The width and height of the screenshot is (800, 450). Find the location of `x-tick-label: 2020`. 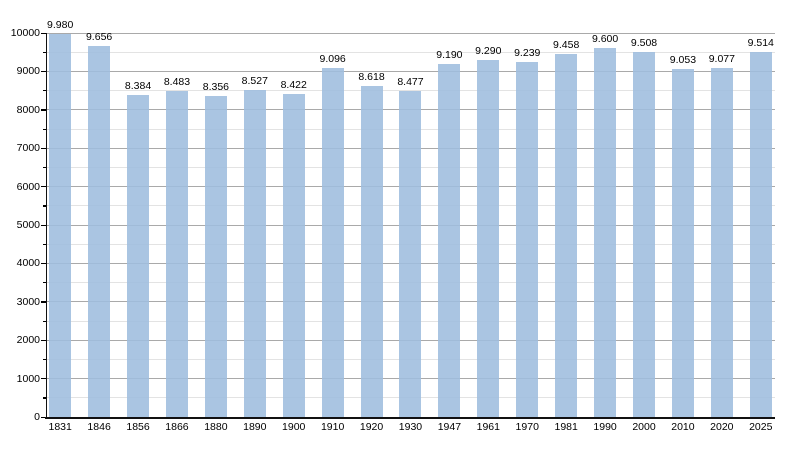

x-tick-label: 2020 is located at coordinates (722, 427).